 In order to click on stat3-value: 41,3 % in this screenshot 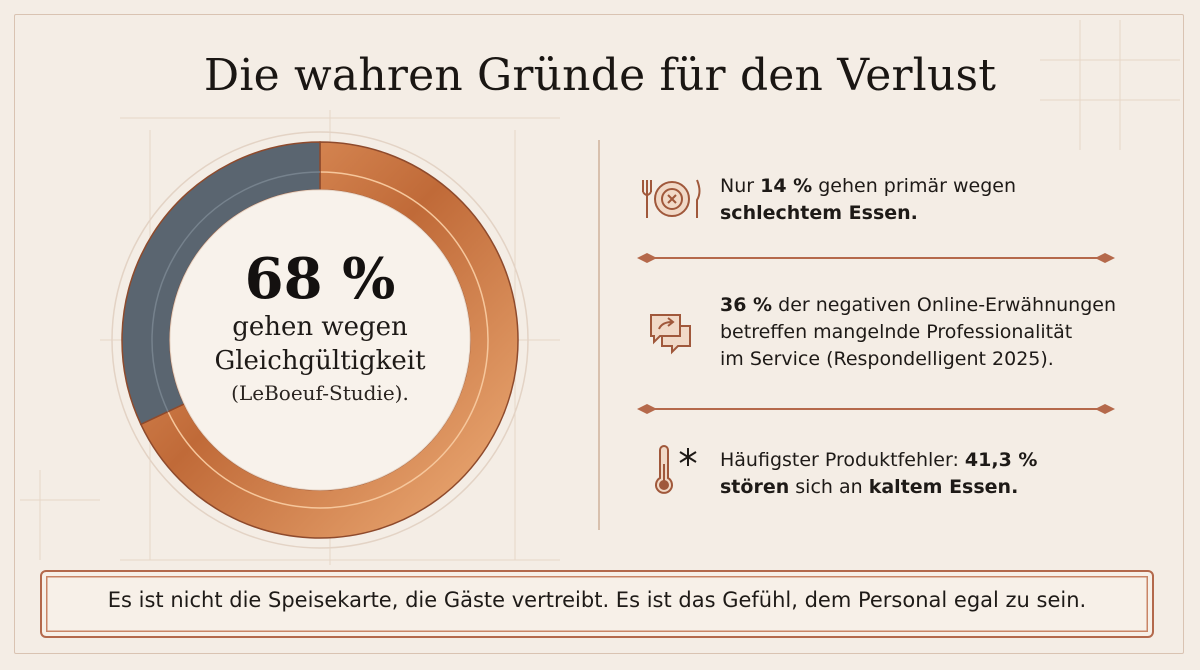, I will do `click(1001, 460)`.